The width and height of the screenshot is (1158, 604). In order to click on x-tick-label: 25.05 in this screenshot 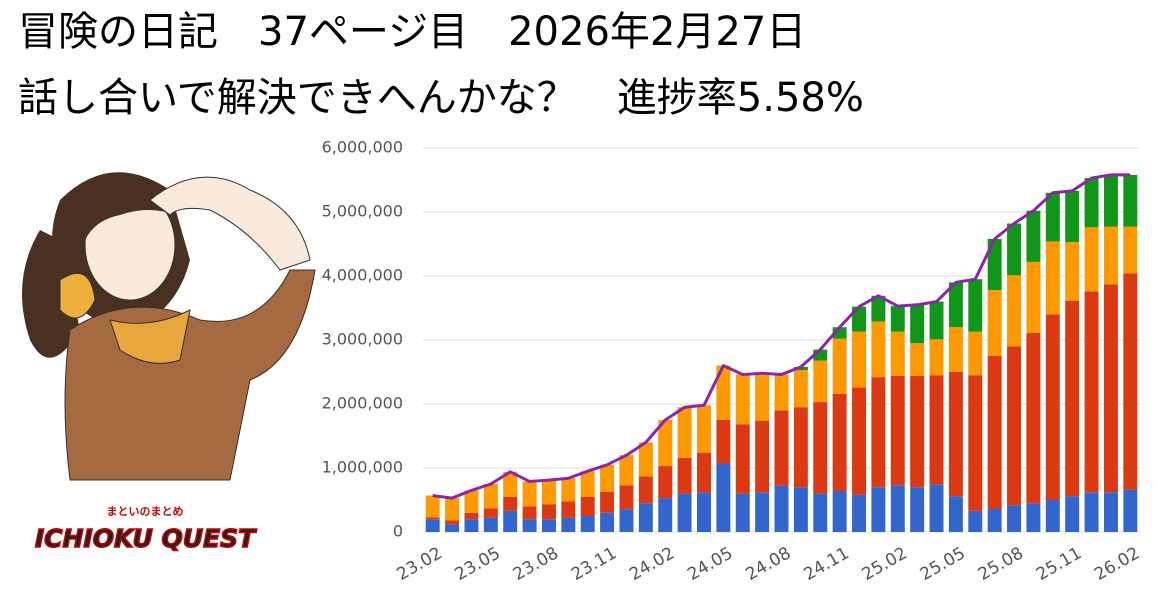, I will do `click(943, 564)`.